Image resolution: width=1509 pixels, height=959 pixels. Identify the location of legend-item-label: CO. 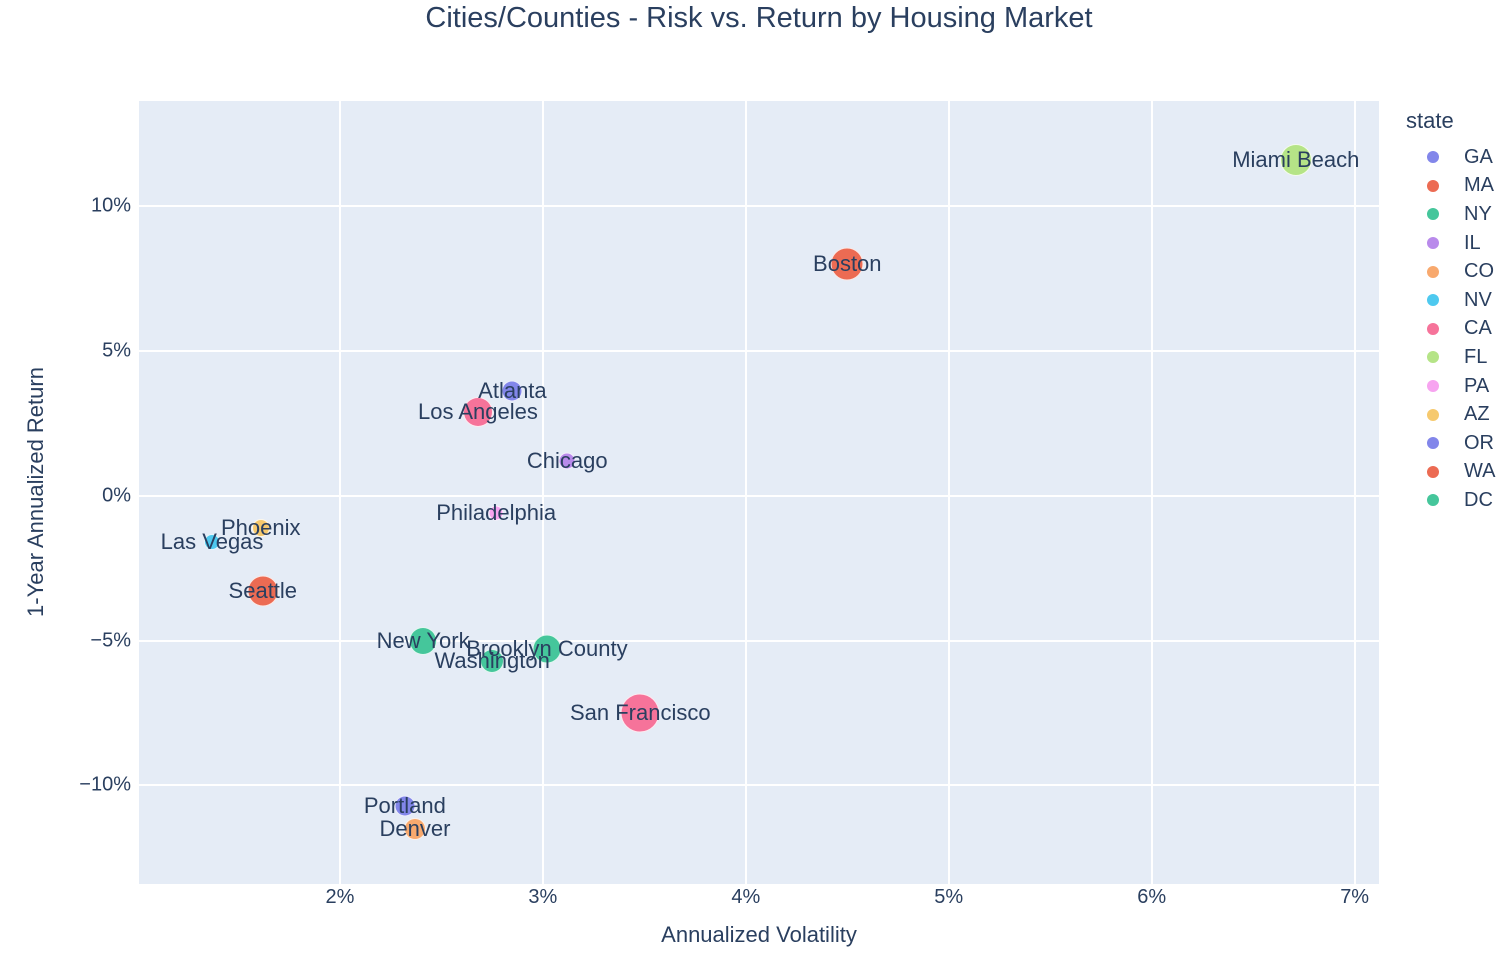
(1479, 271).